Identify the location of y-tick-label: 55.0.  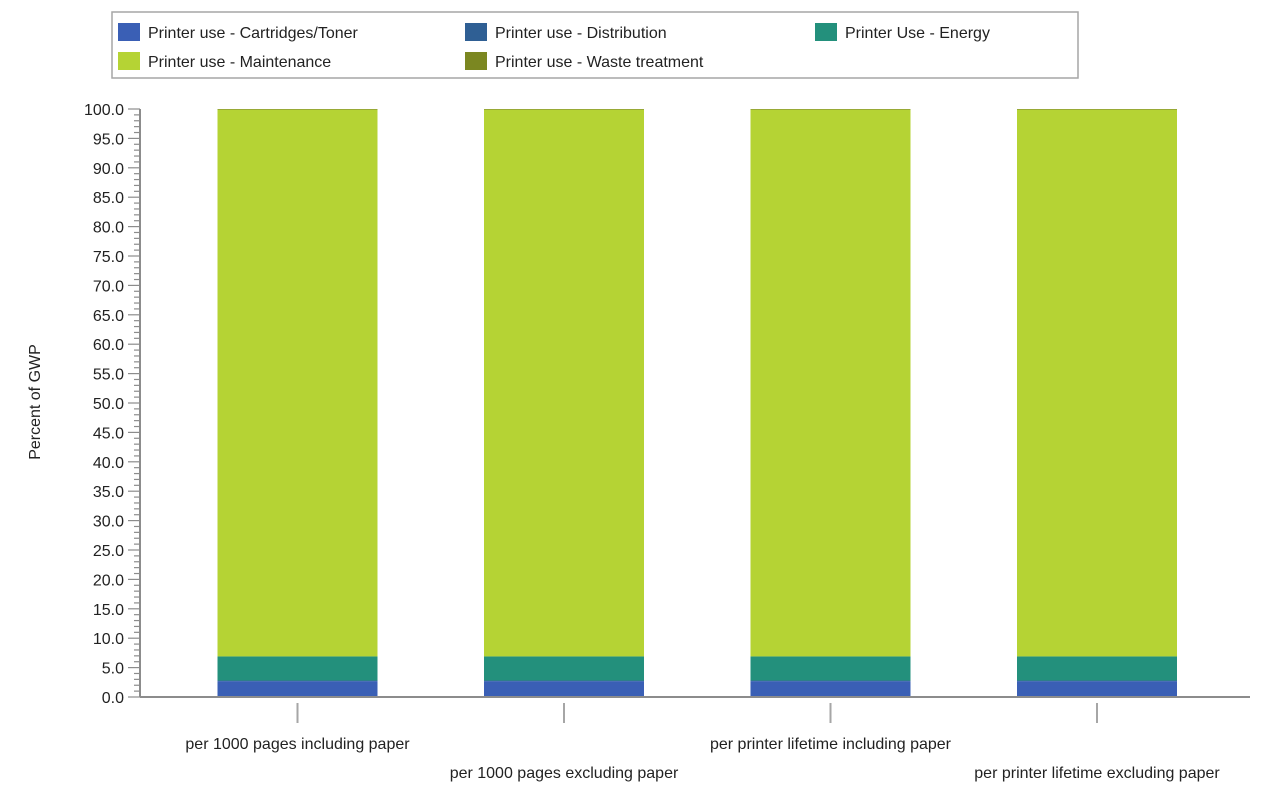
(108, 375).